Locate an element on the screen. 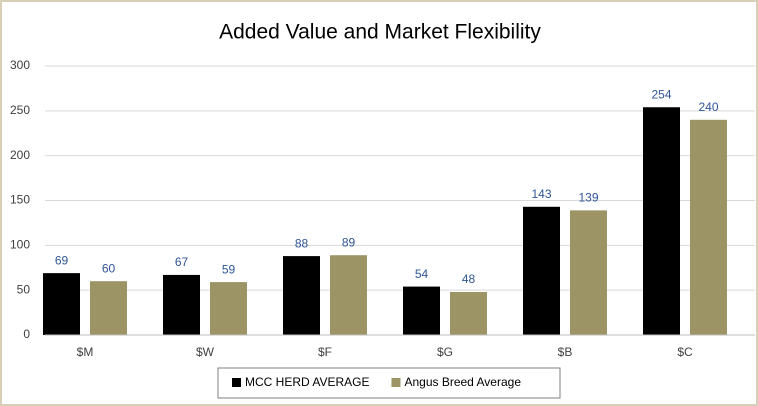  y-tick-label: 0 is located at coordinates (26, 334).